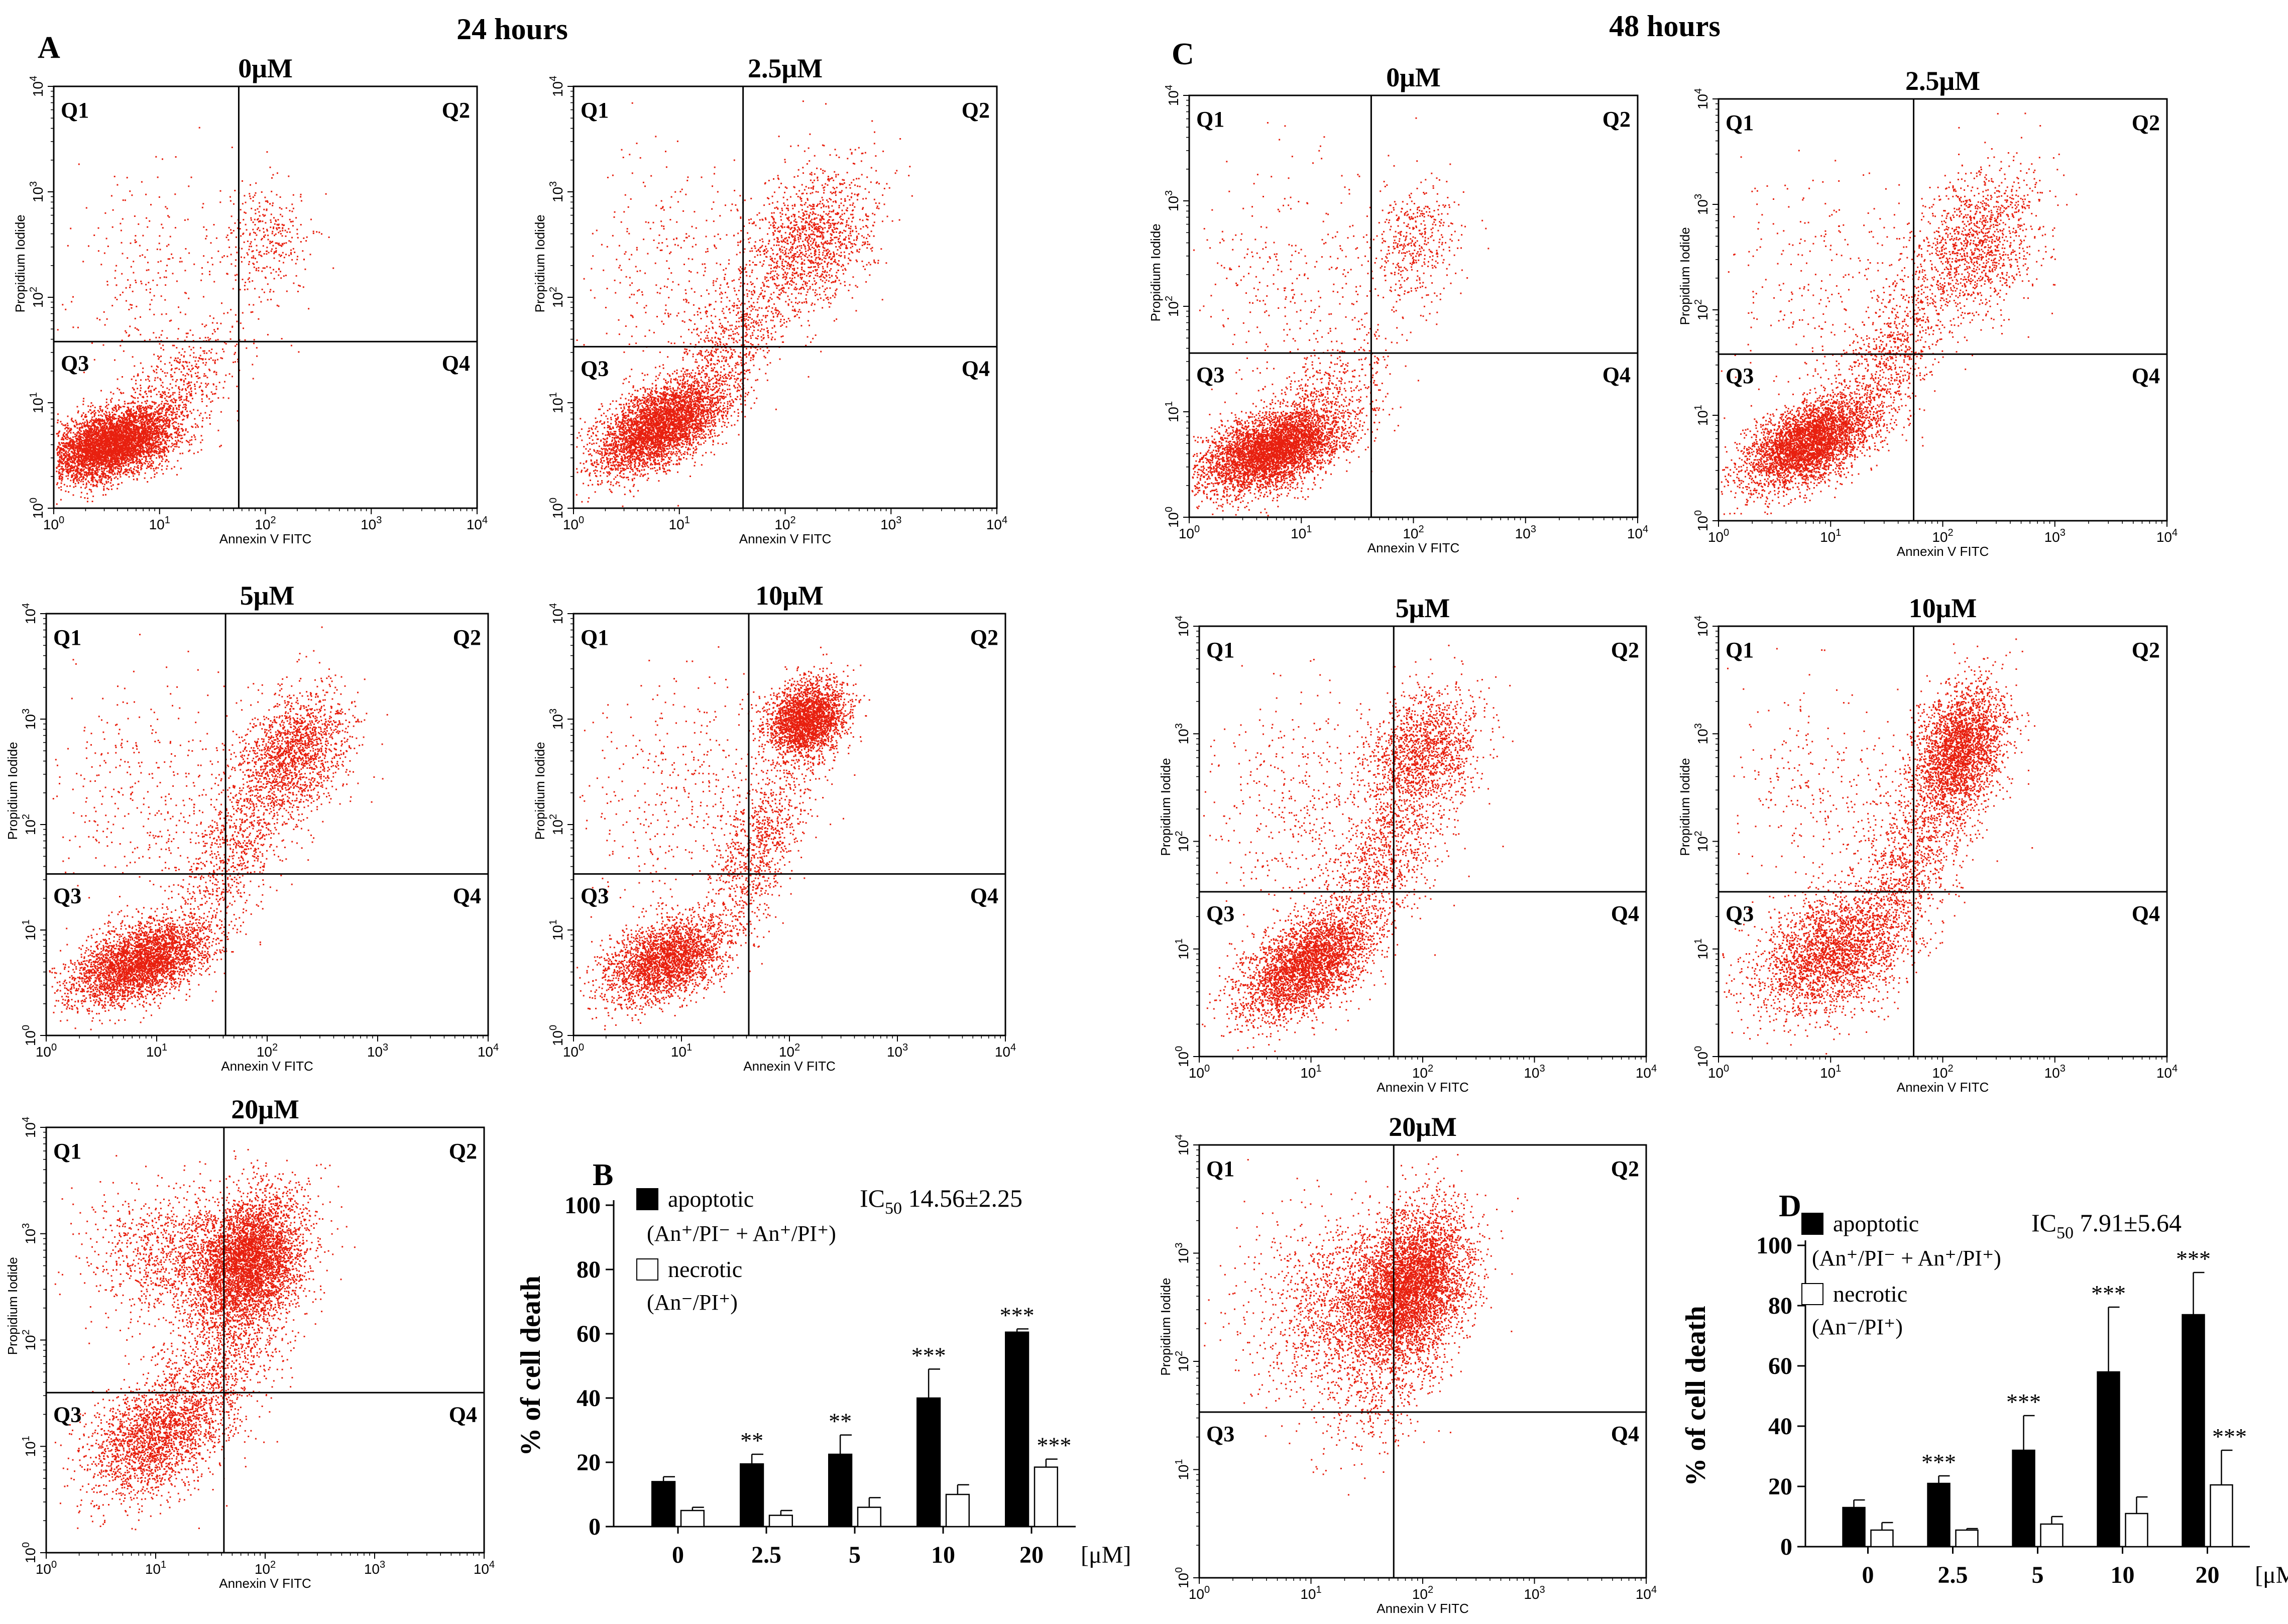 The image size is (2288, 1624). What do you see at coordinates (265, 1109) in the screenshot?
I see `flow-plot-title: 20μM` at bounding box center [265, 1109].